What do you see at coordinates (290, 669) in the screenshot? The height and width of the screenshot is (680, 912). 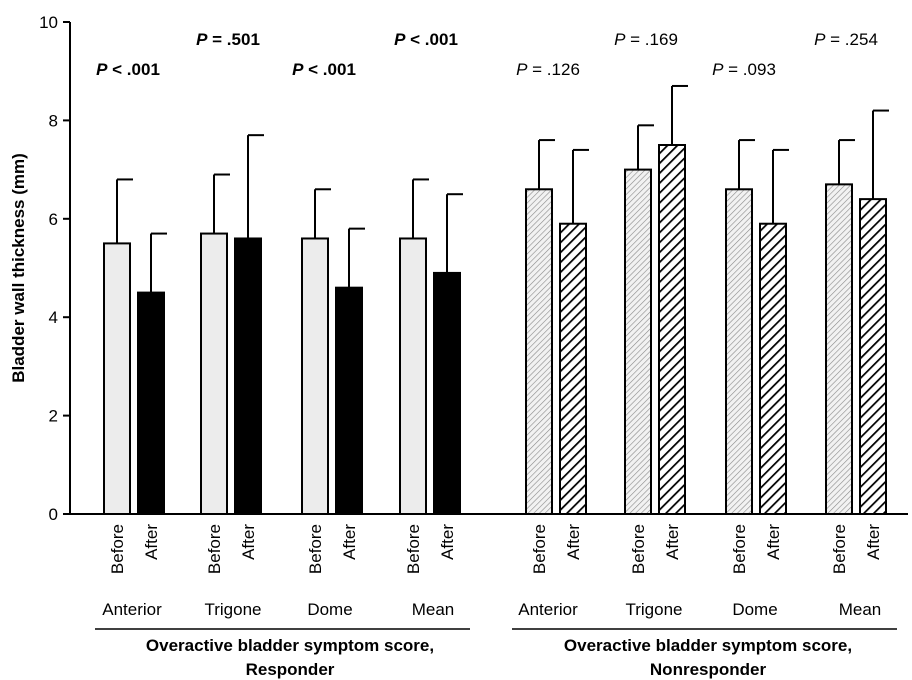 I see `group-label-line2: Responder` at bounding box center [290, 669].